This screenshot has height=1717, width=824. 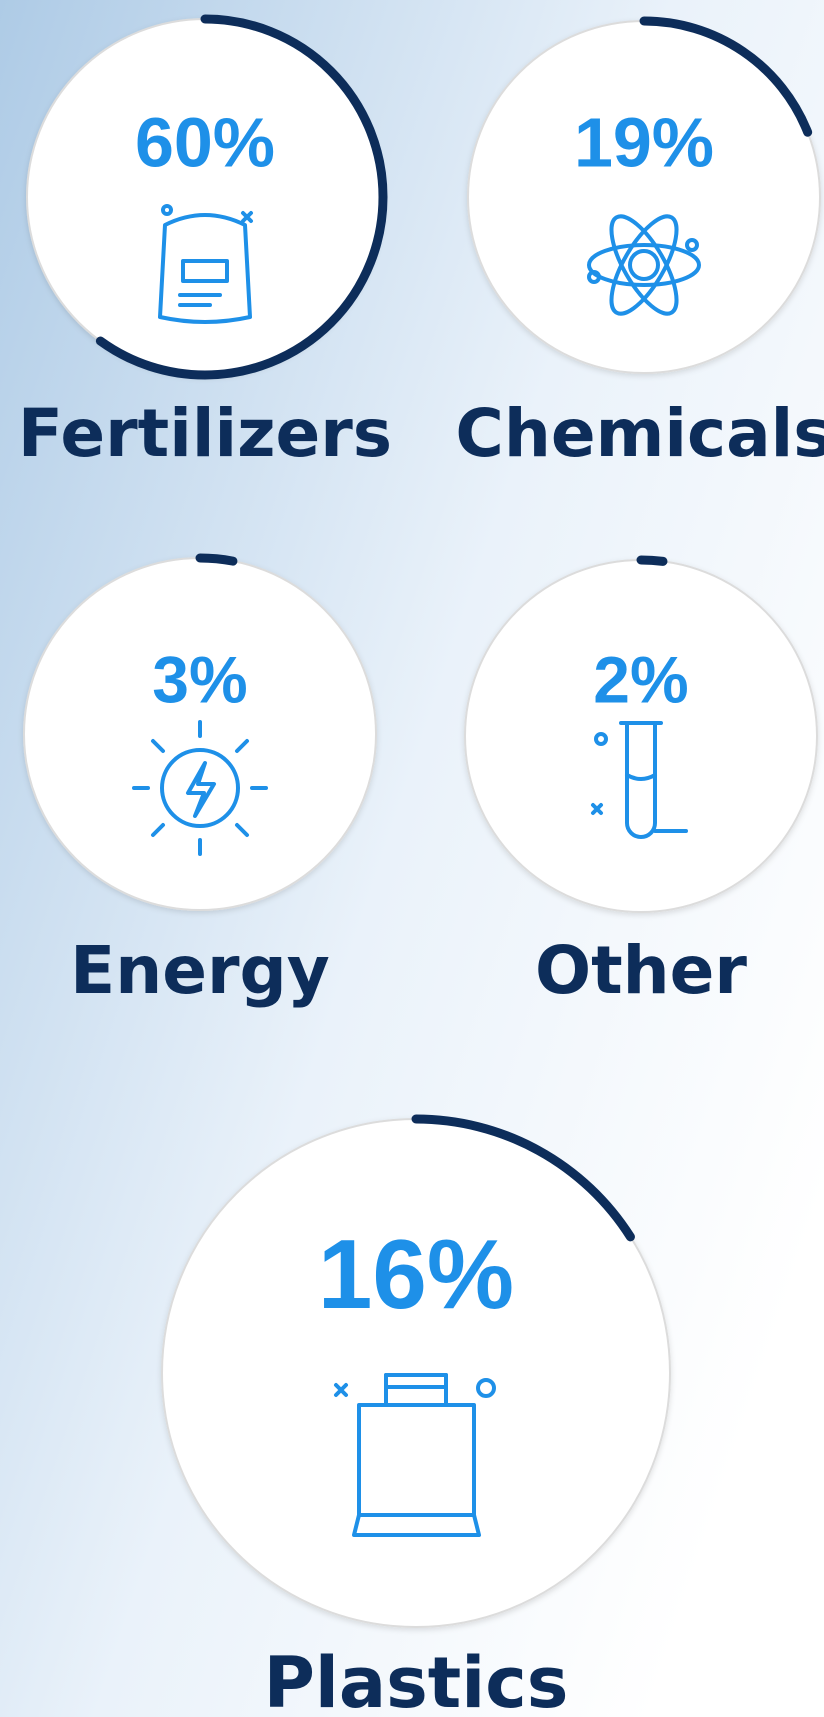 I want to click on category-label: Chemicals, so click(x=639, y=433).